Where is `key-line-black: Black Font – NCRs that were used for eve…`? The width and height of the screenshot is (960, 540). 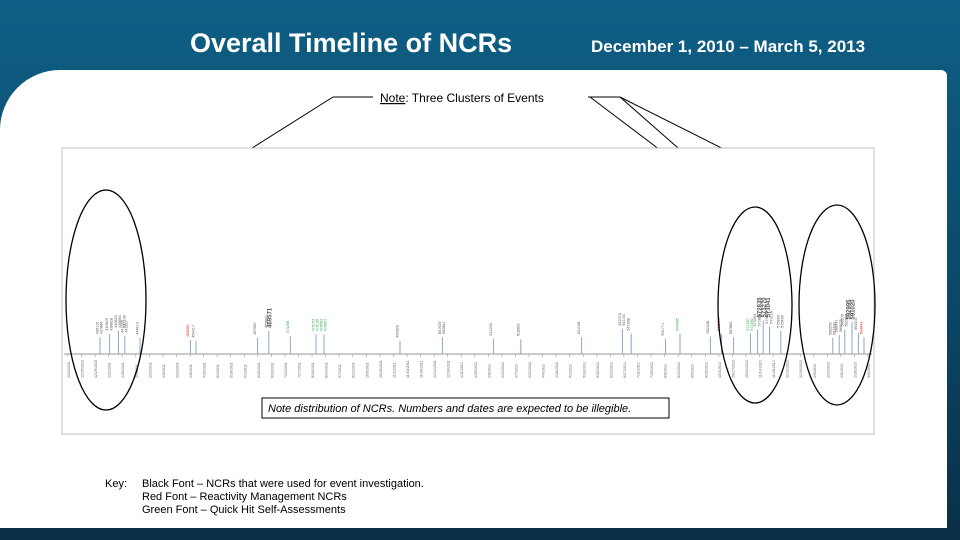 key-line-black: Black Font – NCRs that were used for eve… is located at coordinates (283, 484).